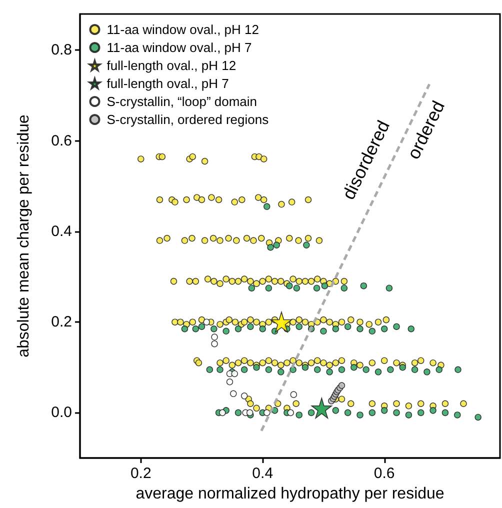 Image resolution: width=502 pixels, height=508 pixels. I want to click on x-tick-label: 0.4, so click(263, 473).